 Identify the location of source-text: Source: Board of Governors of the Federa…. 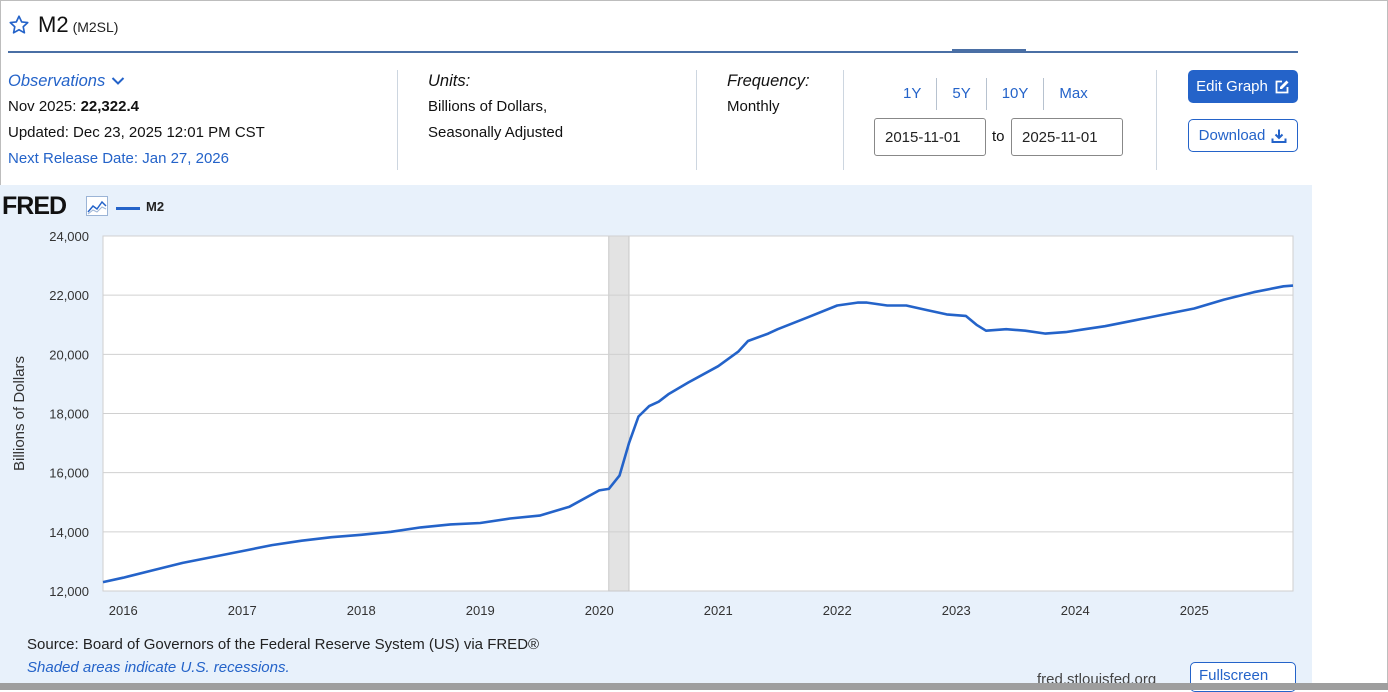
(283, 644).